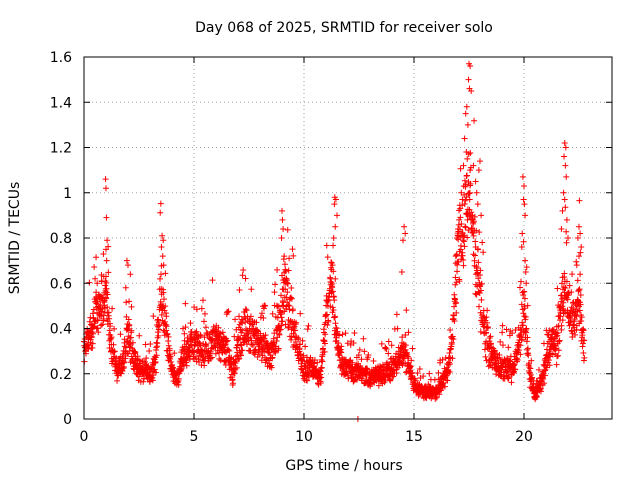 The width and height of the screenshot is (640, 480). Describe the element at coordinates (61, 58) in the screenshot. I see `y-tick-label: 1.6` at that location.